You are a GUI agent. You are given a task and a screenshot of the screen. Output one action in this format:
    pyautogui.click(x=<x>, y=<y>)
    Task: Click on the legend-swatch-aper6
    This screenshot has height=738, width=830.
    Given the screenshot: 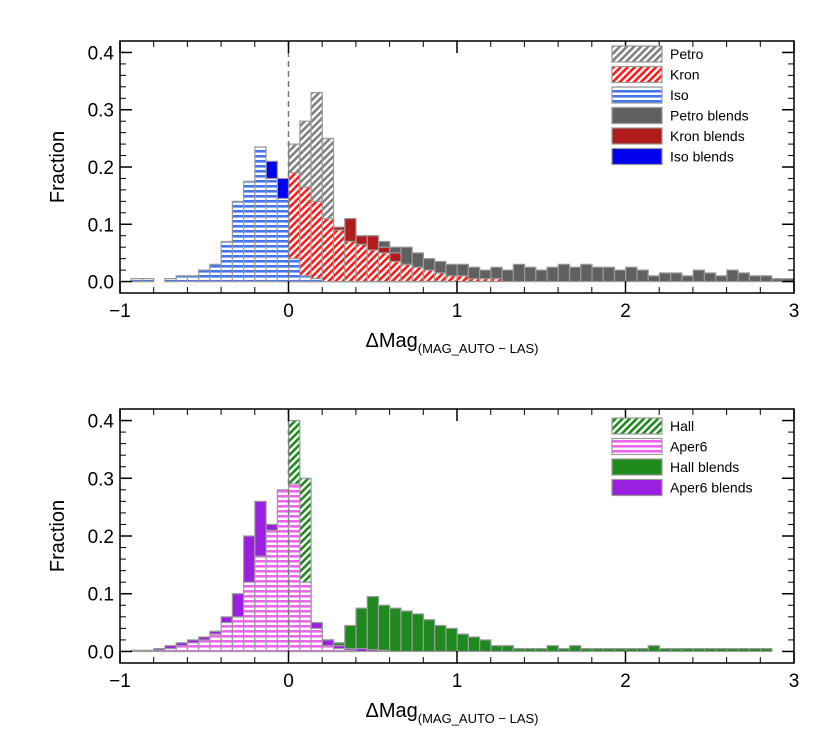 What is the action you would take?
    pyautogui.click(x=637, y=446)
    